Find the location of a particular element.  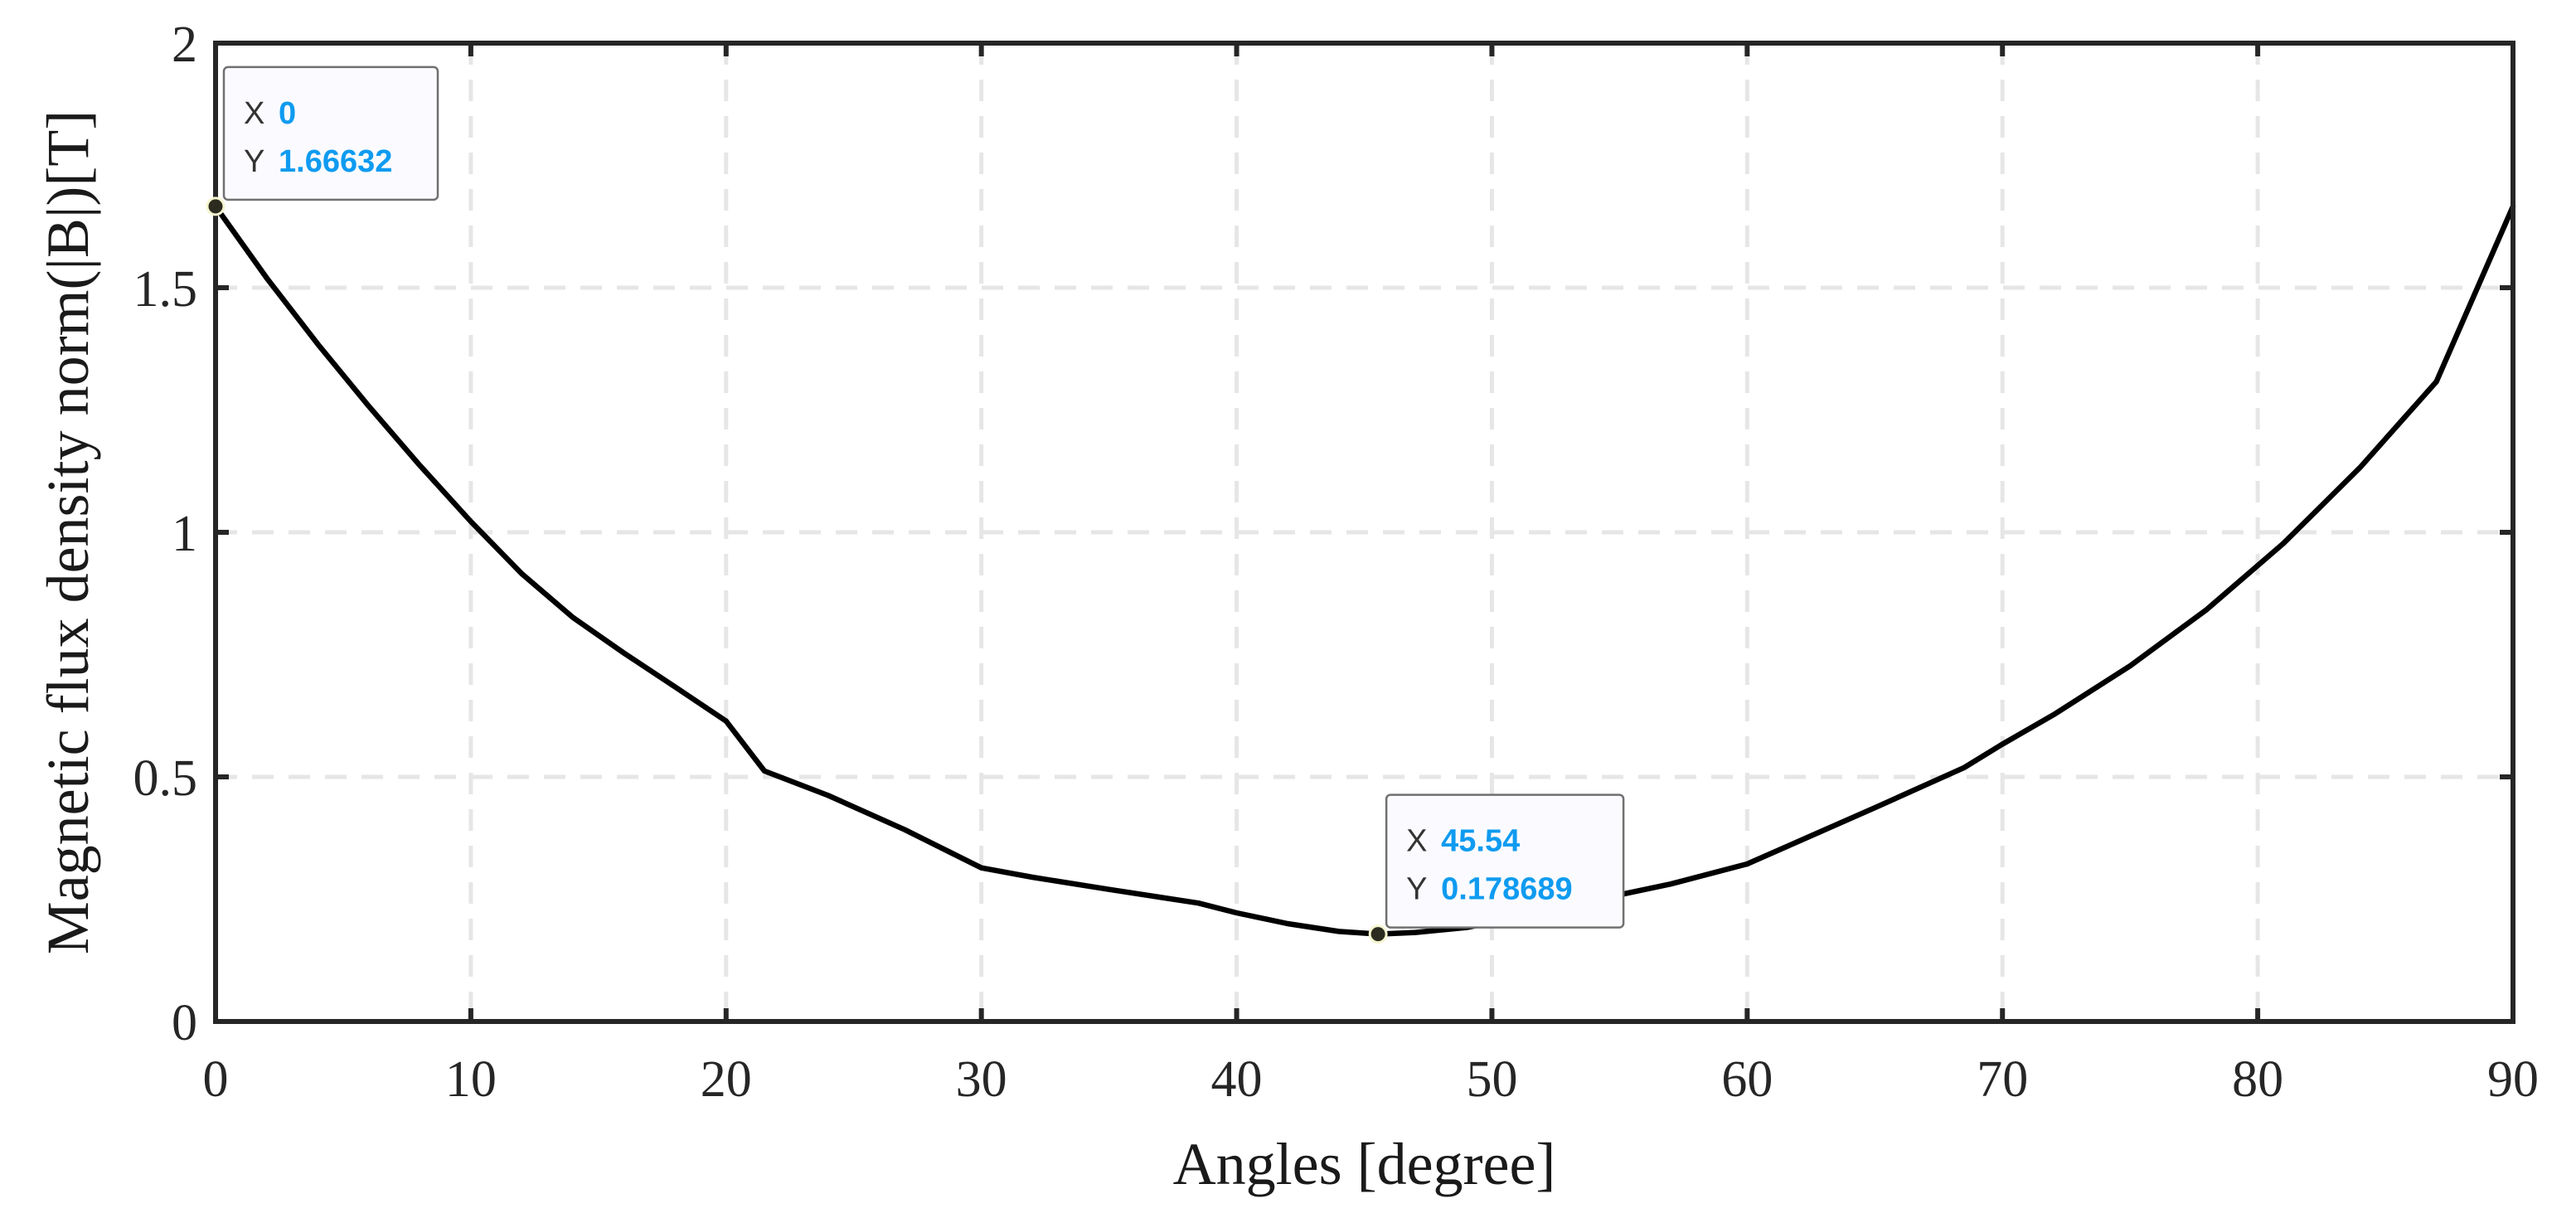

x-tick-label: 40 is located at coordinates (1237, 1079).